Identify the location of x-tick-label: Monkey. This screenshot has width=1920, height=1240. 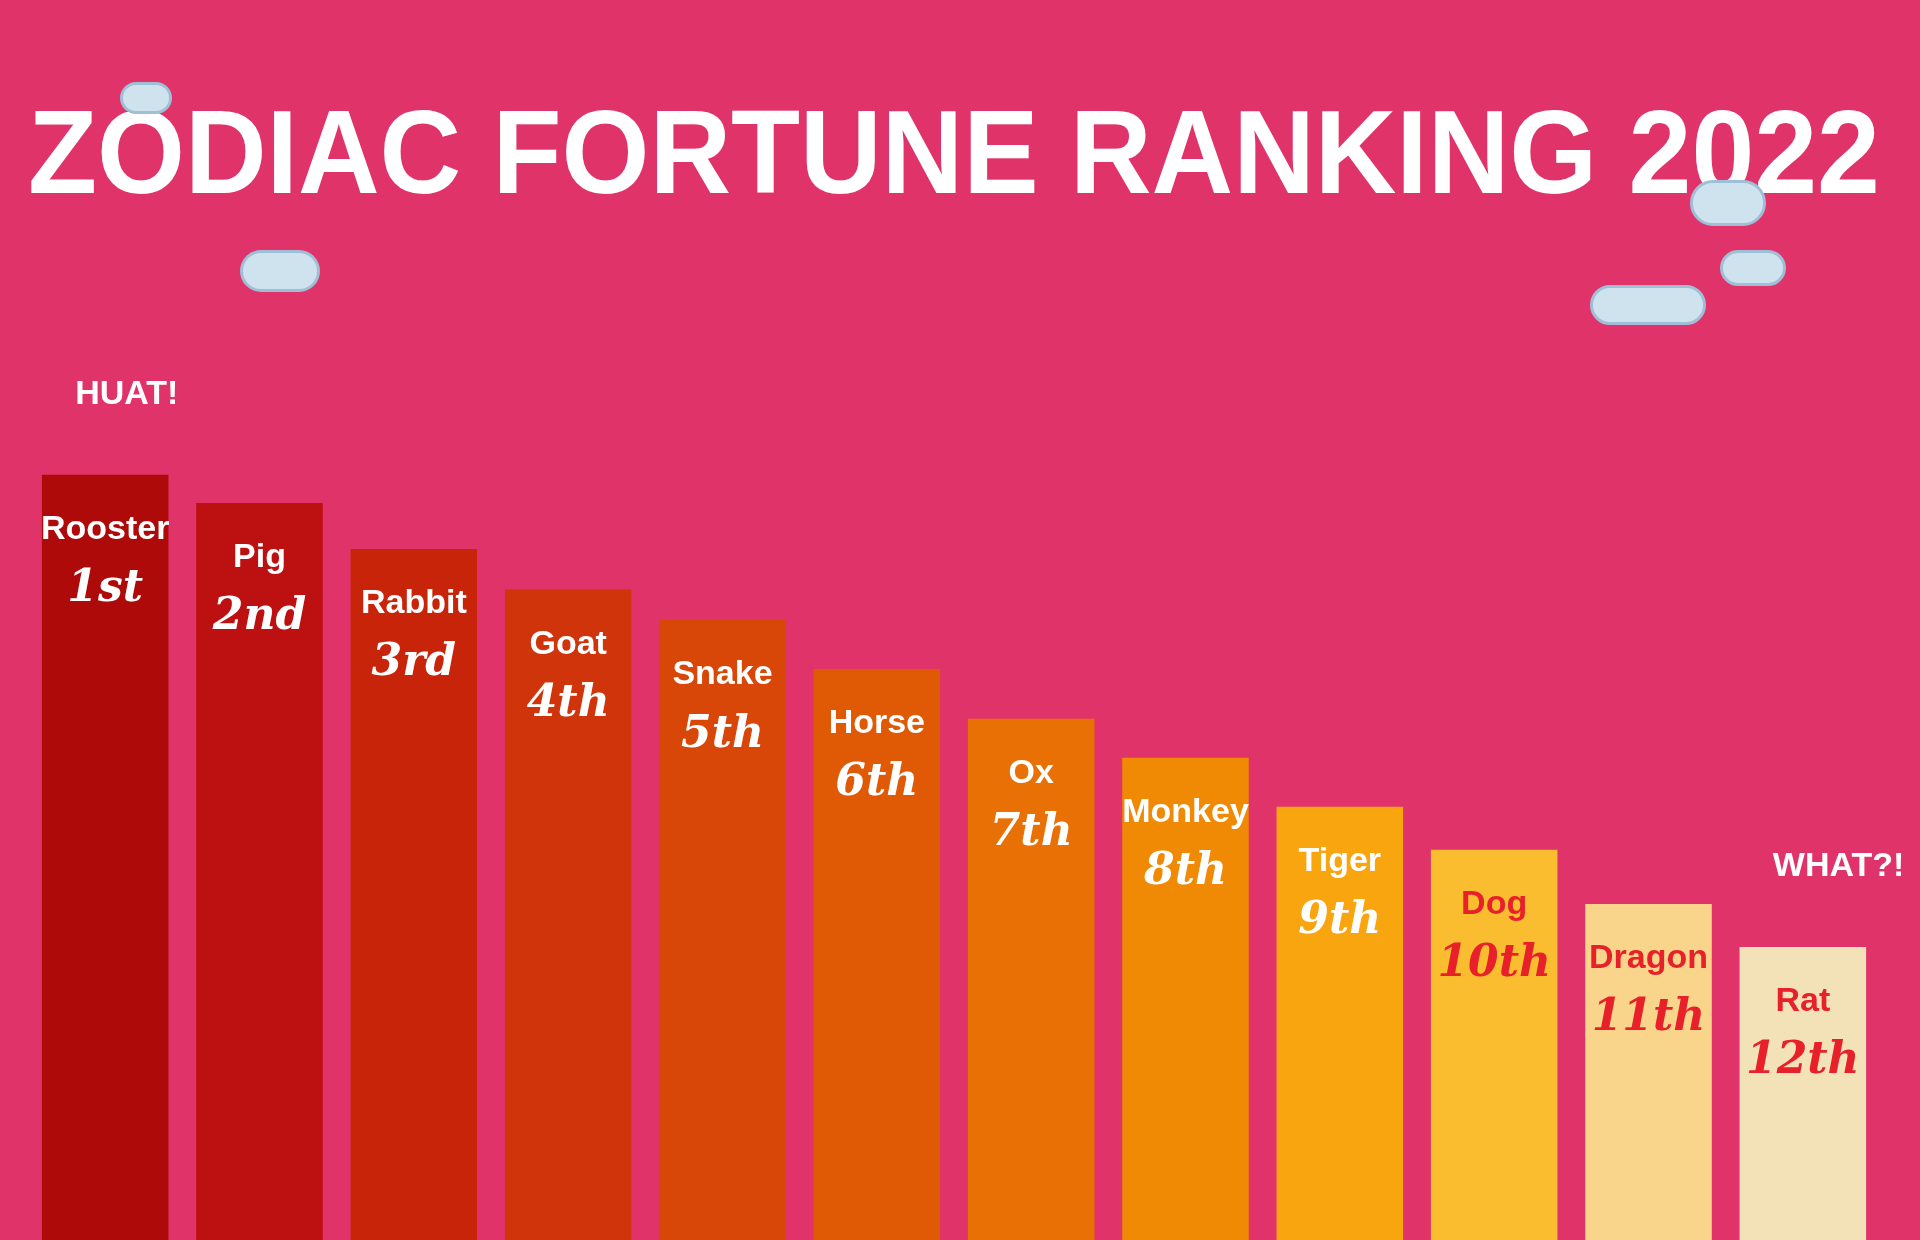
(1185, 810).